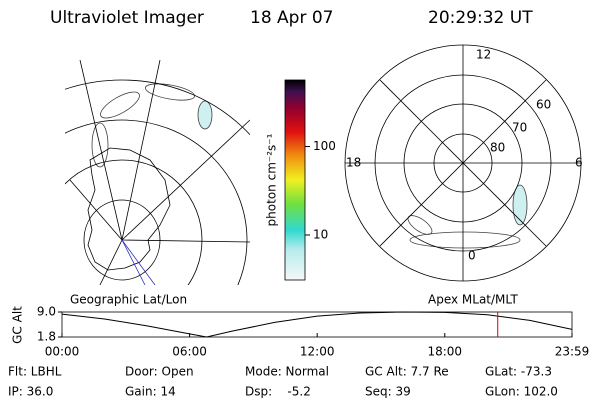 The height and width of the screenshot is (400, 600). I want to click on info-field: Dsp: -5.2, so click(278, 392).